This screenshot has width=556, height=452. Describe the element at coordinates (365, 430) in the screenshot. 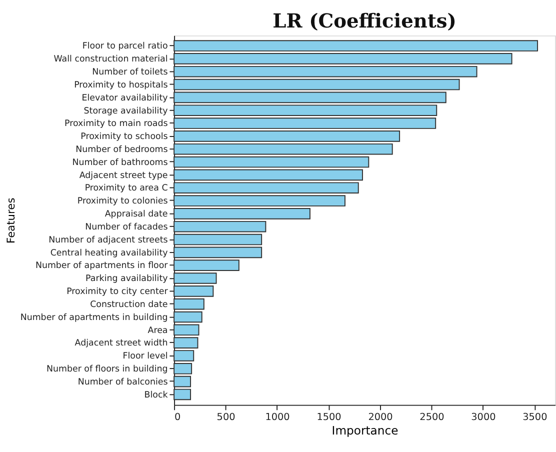

I see `x-axis-title: Importance` at that location.